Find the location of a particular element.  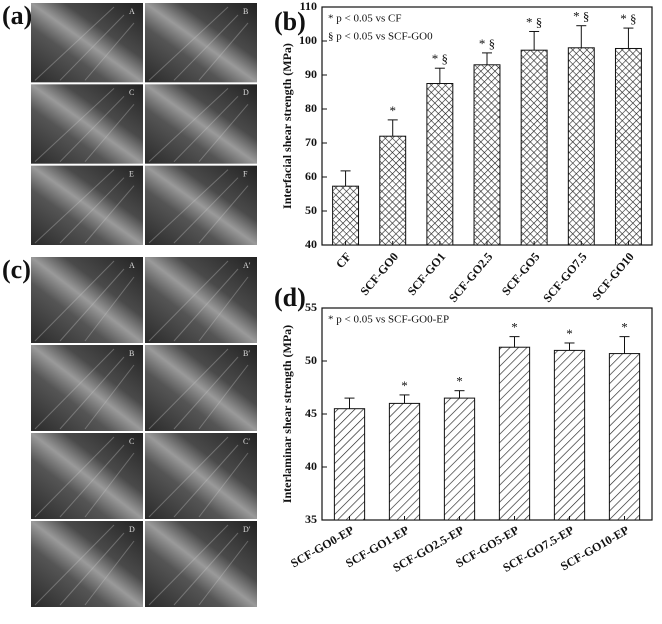

y-tick-label: 35 is located at coordinates (311, 519).